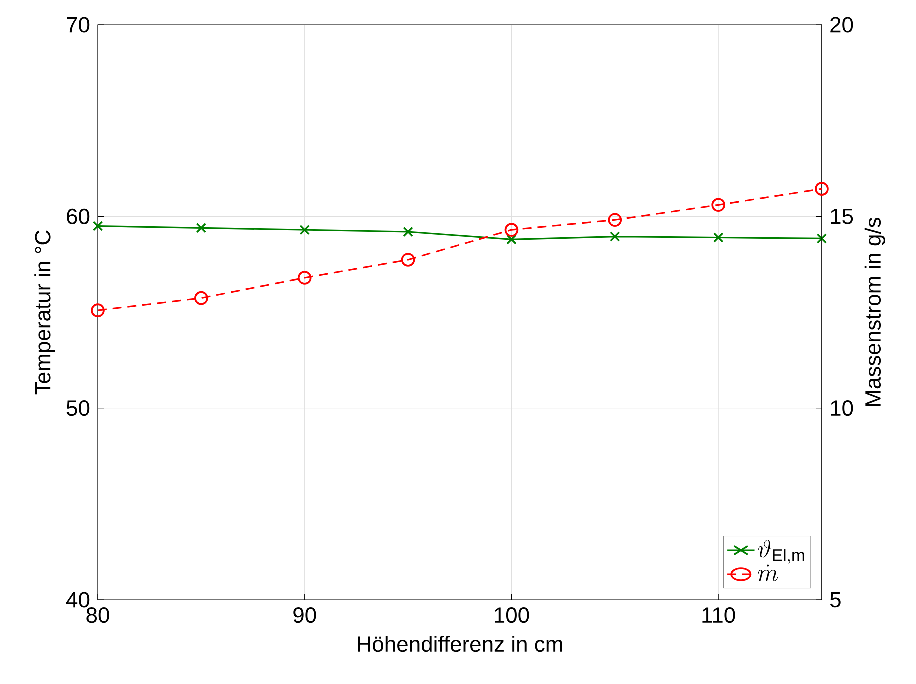 The image size is (916, 684). What do you see at coordinates (305, 616) in the screenshot?
I see `x-tick-label: 90` at bounding box center [305, 616].